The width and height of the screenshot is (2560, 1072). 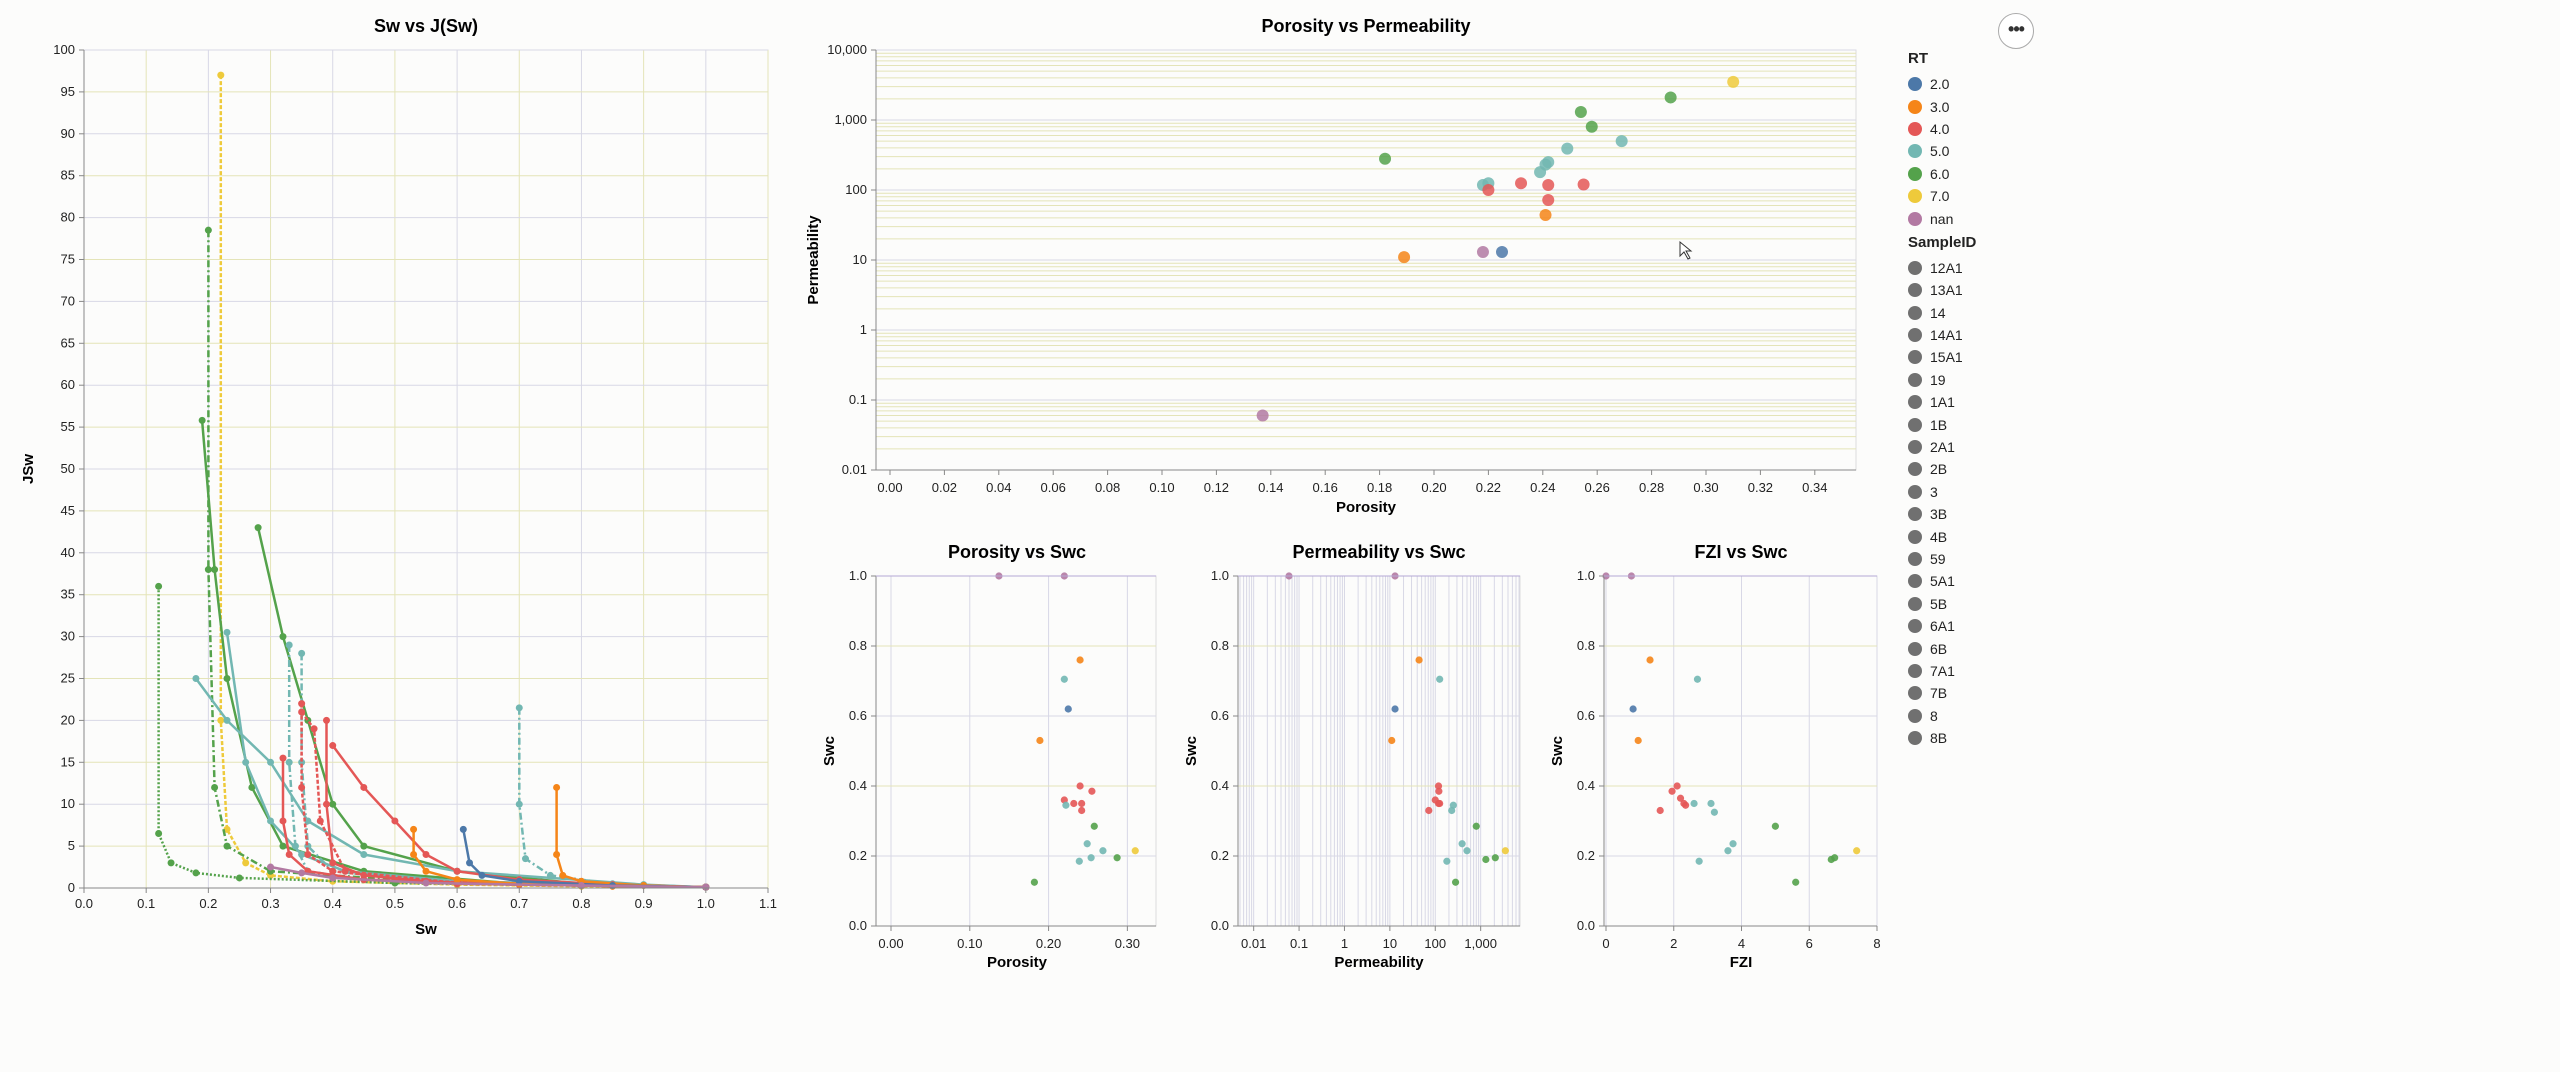 What do you see at coordinates (1942, 290) in the screenshot?
I see `legend-item-sampleid: 13A1` at bounding box center [1942, 290].